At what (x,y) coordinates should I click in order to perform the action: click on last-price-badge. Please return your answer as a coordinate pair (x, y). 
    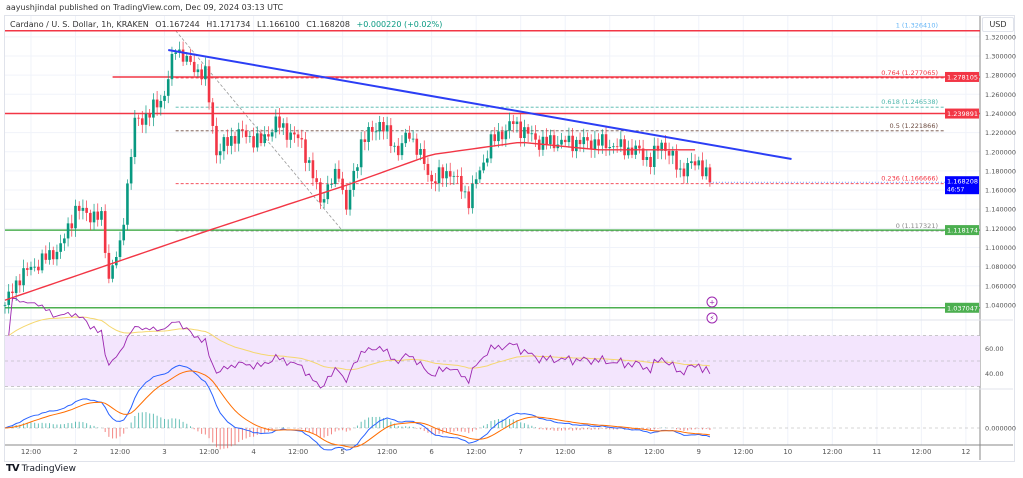
    Looking at the image, I should click on (962, 185).